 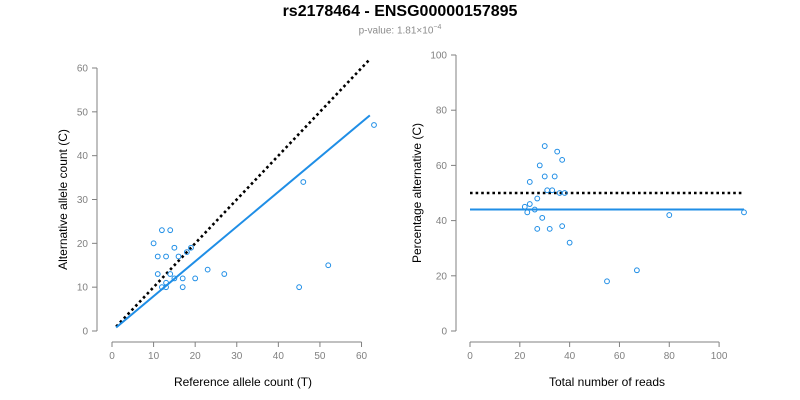 I want to click on panel1-x-tick-label: 0, so click(x=112, y=356).